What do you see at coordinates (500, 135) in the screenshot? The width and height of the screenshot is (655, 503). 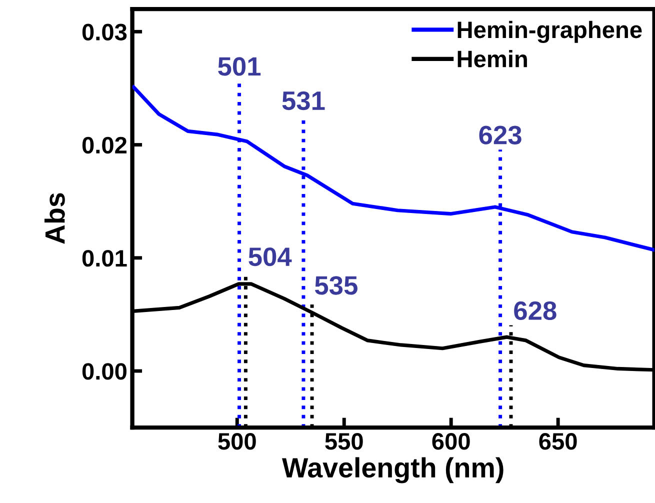 I see `ref-line-label: 623` at bounding box center [500, 135].